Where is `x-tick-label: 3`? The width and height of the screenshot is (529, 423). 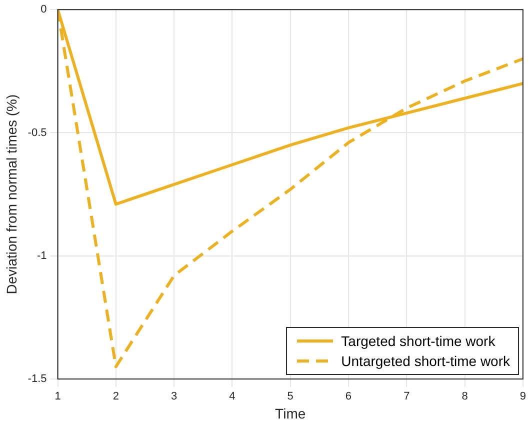 x-tick-label: 3 is located at coordinates (174, 396).